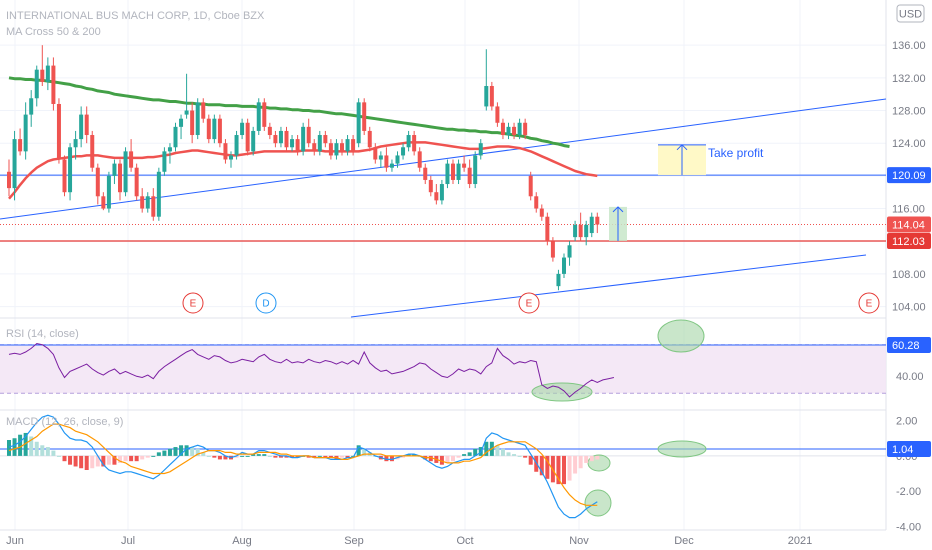 The width and height of the screenshot is (932, 550). I want to click on price-tag-last-text: 114.04, so click(908, 226).